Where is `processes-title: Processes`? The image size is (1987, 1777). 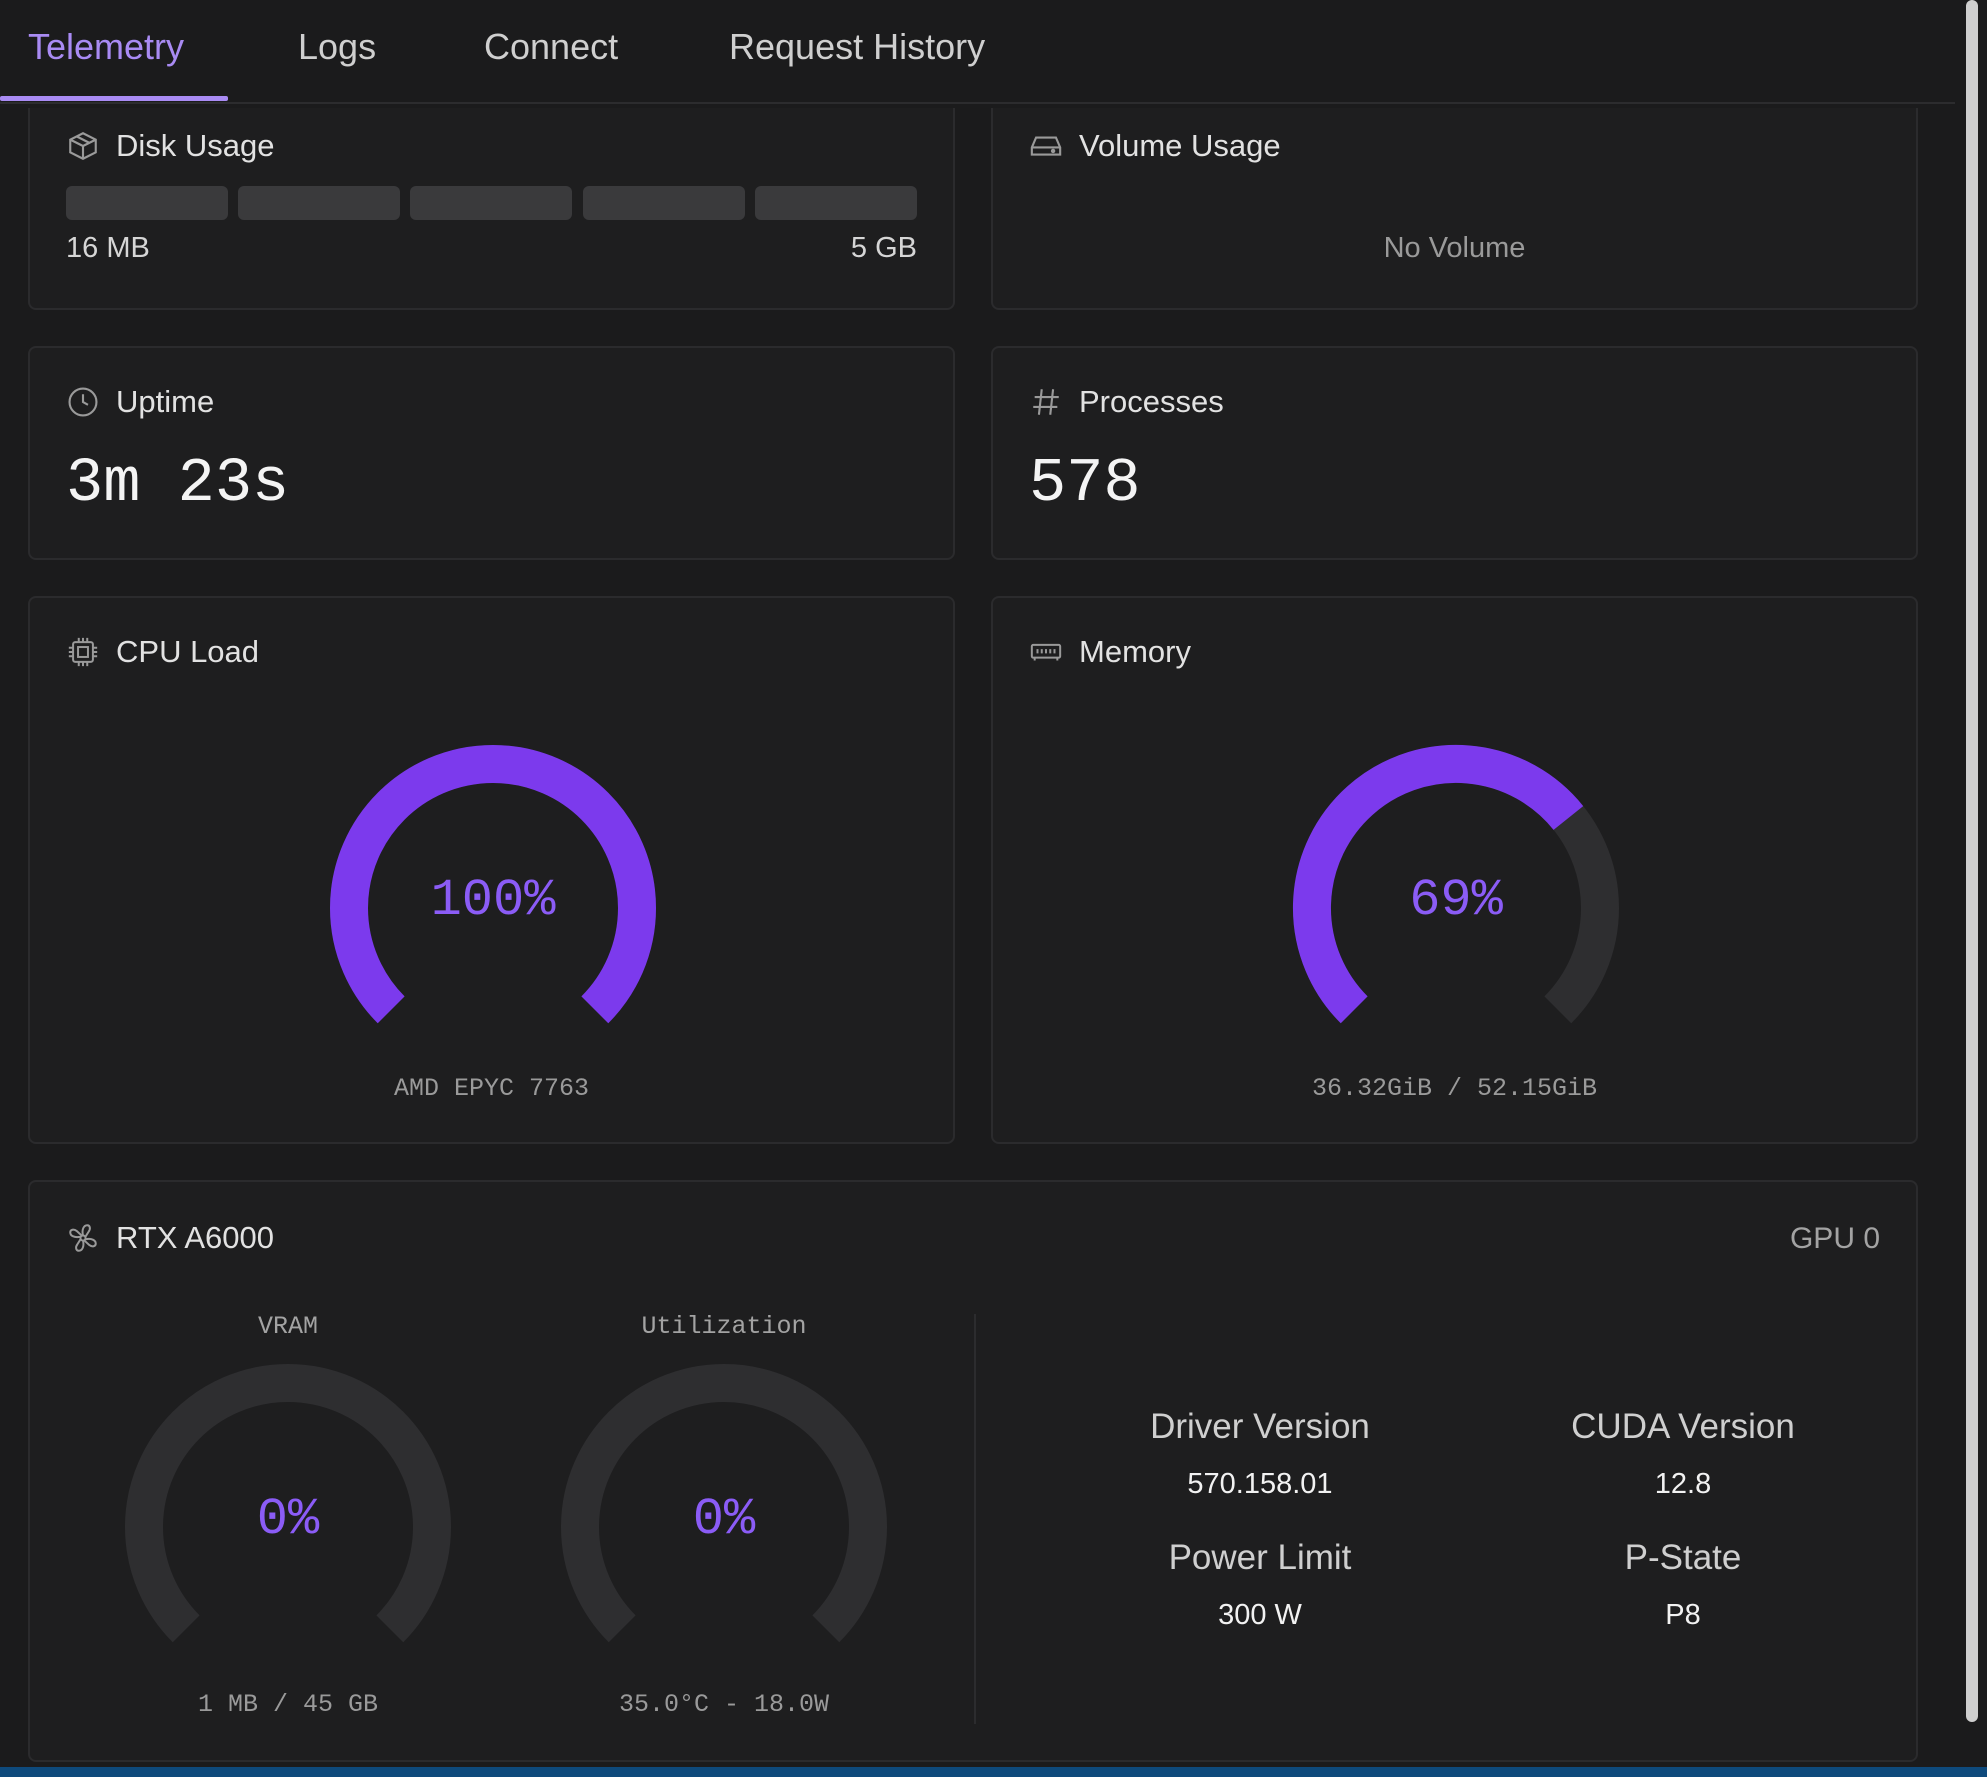
processes-title: Processes is located at coordinates (1151, 401).